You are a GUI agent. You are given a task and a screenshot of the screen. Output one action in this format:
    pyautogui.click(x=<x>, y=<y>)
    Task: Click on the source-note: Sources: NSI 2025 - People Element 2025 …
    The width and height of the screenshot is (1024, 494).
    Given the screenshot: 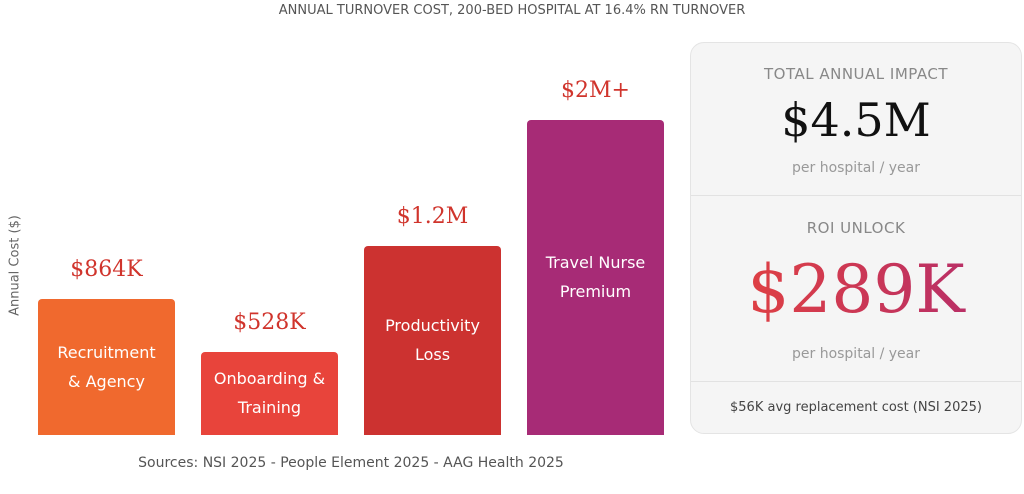 What is the action you would take?
    pyautogui.click(x=351, y=463)
    